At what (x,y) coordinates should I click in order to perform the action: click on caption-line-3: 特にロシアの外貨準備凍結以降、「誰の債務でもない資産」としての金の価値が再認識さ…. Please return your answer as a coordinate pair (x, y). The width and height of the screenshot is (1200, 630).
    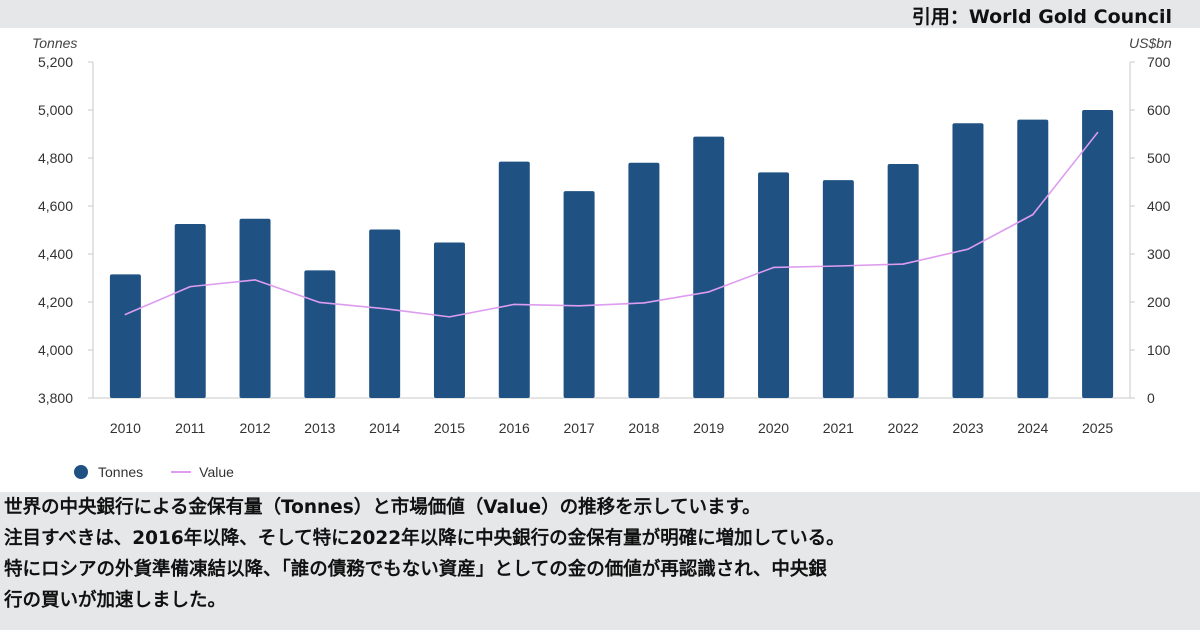
    Looking at the image, I should click on (415, 569).